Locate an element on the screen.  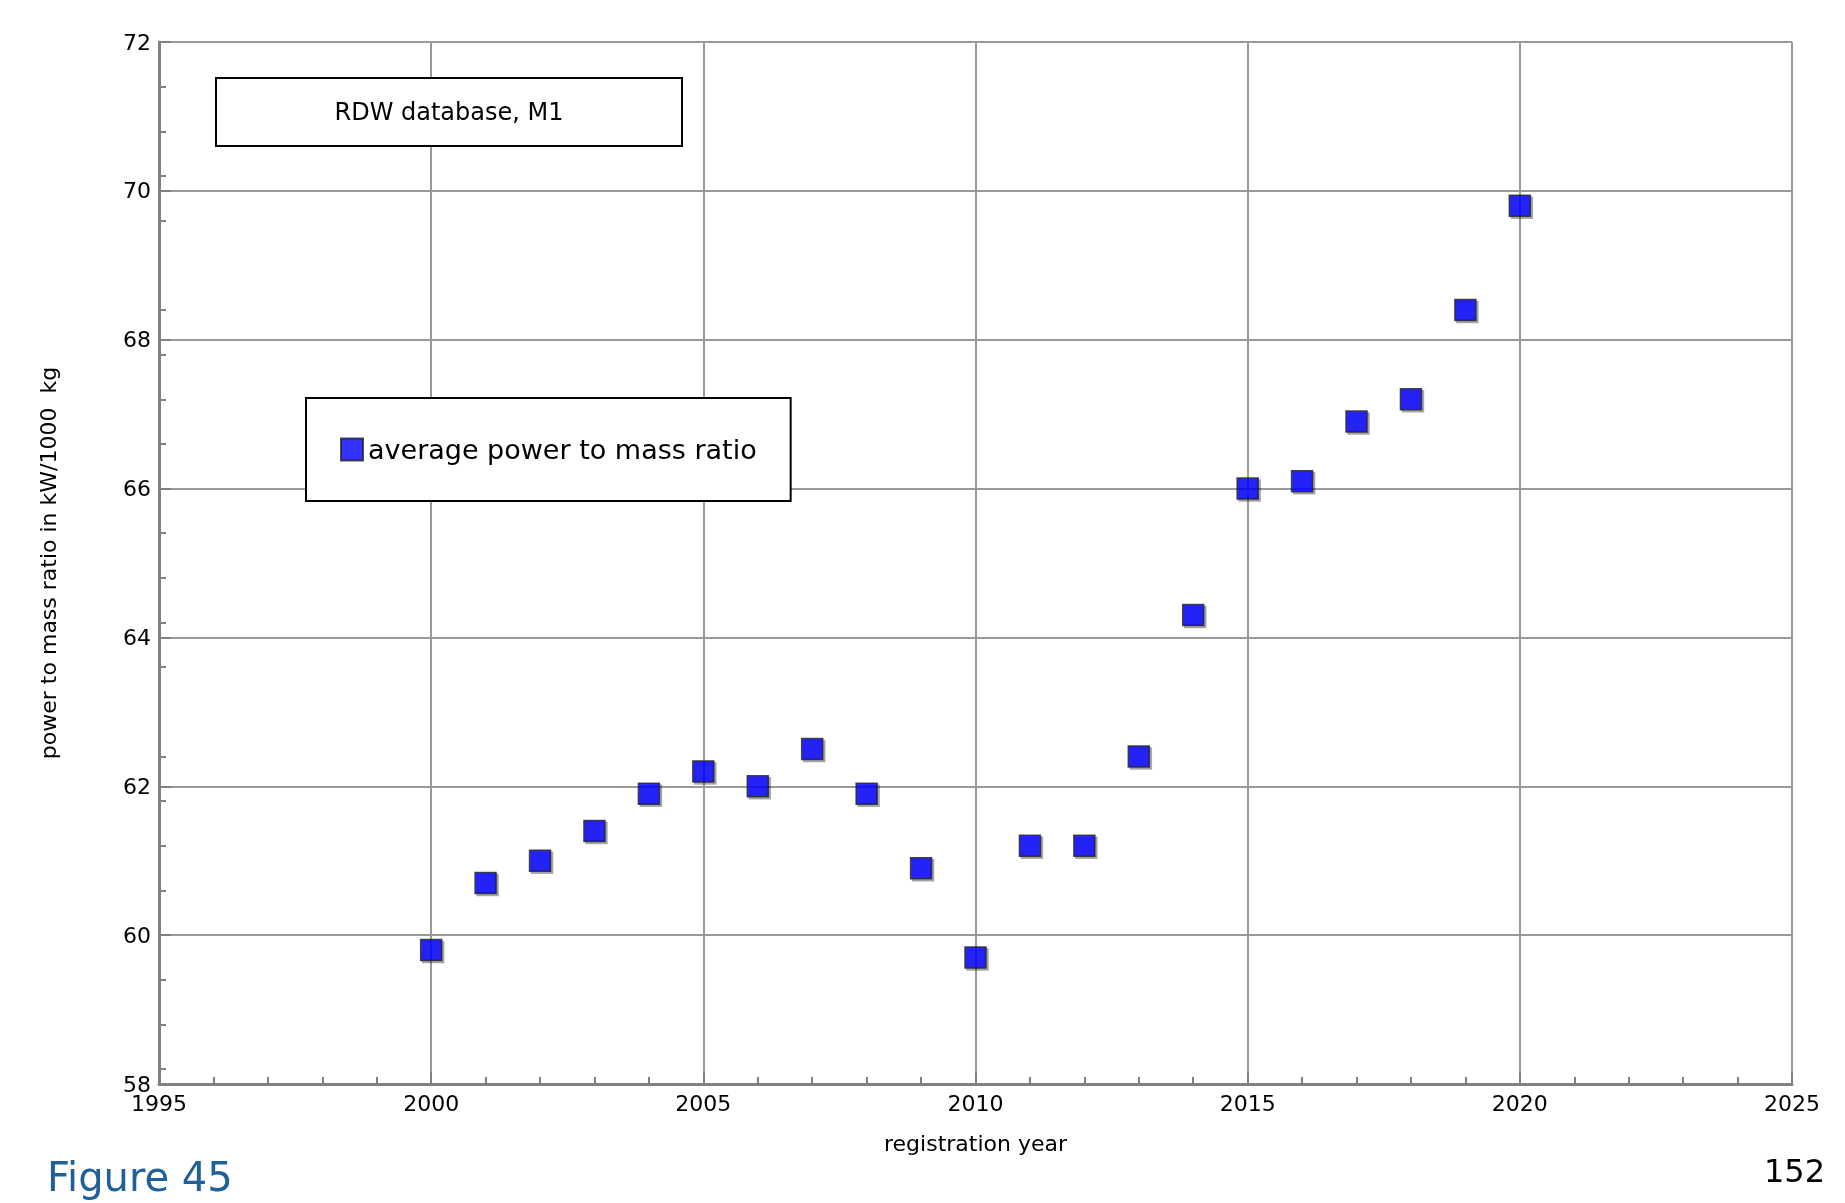
y-axis-title: power to mass ratio in kW/1000 kg is located at coordinates (48, 563).